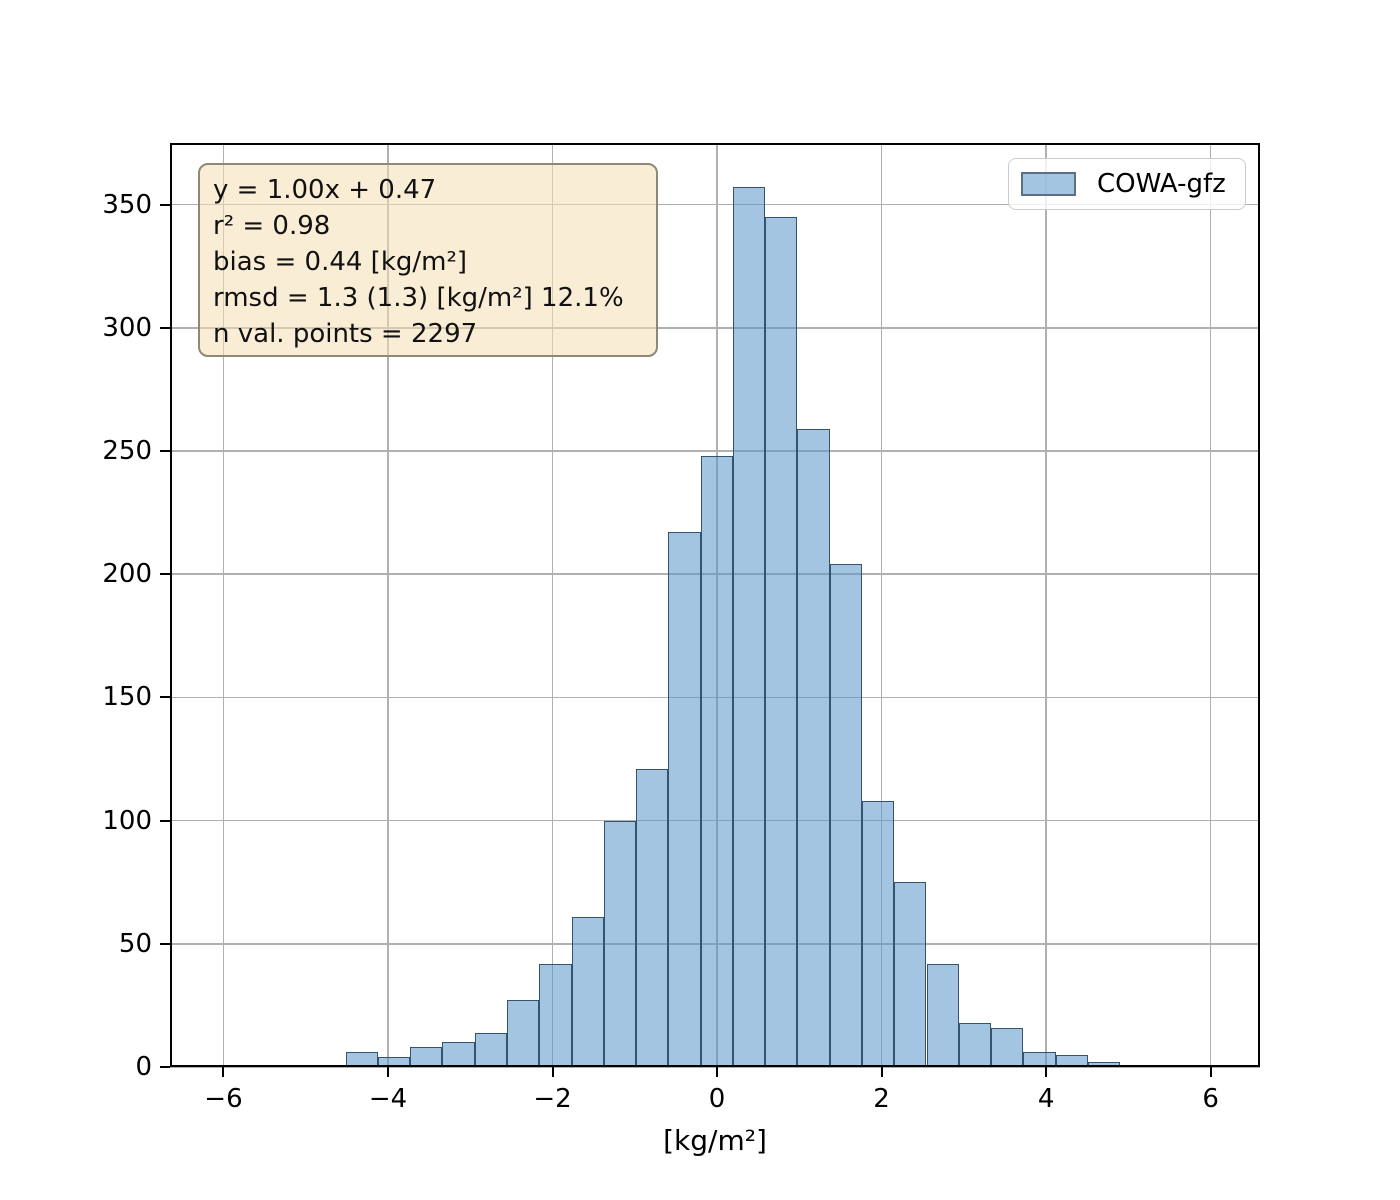 The width and height of the screenshot is (1400, 1200). Describe the element at coordinates (1046, 1099) in the screenshot. I see `x-tick-label: 4` at that location.